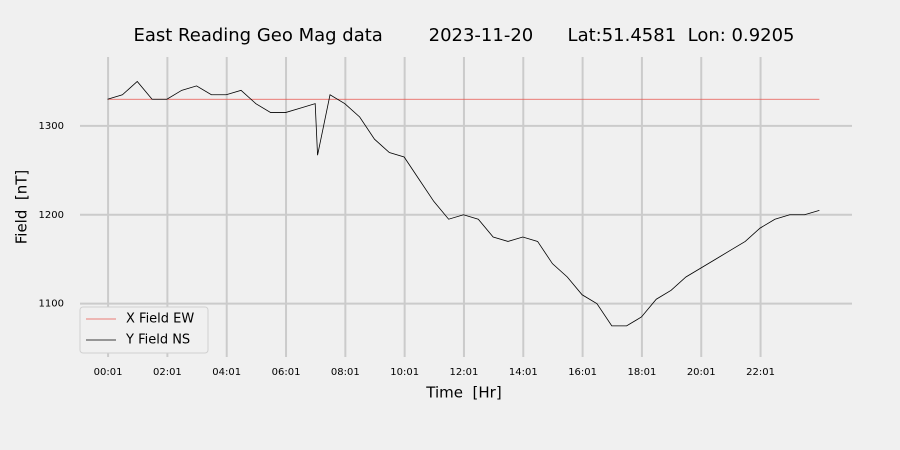 The width and height of the screenshot is (900, 450). I want to click on x-axis-label: Time [Hr], so click(463, 393).